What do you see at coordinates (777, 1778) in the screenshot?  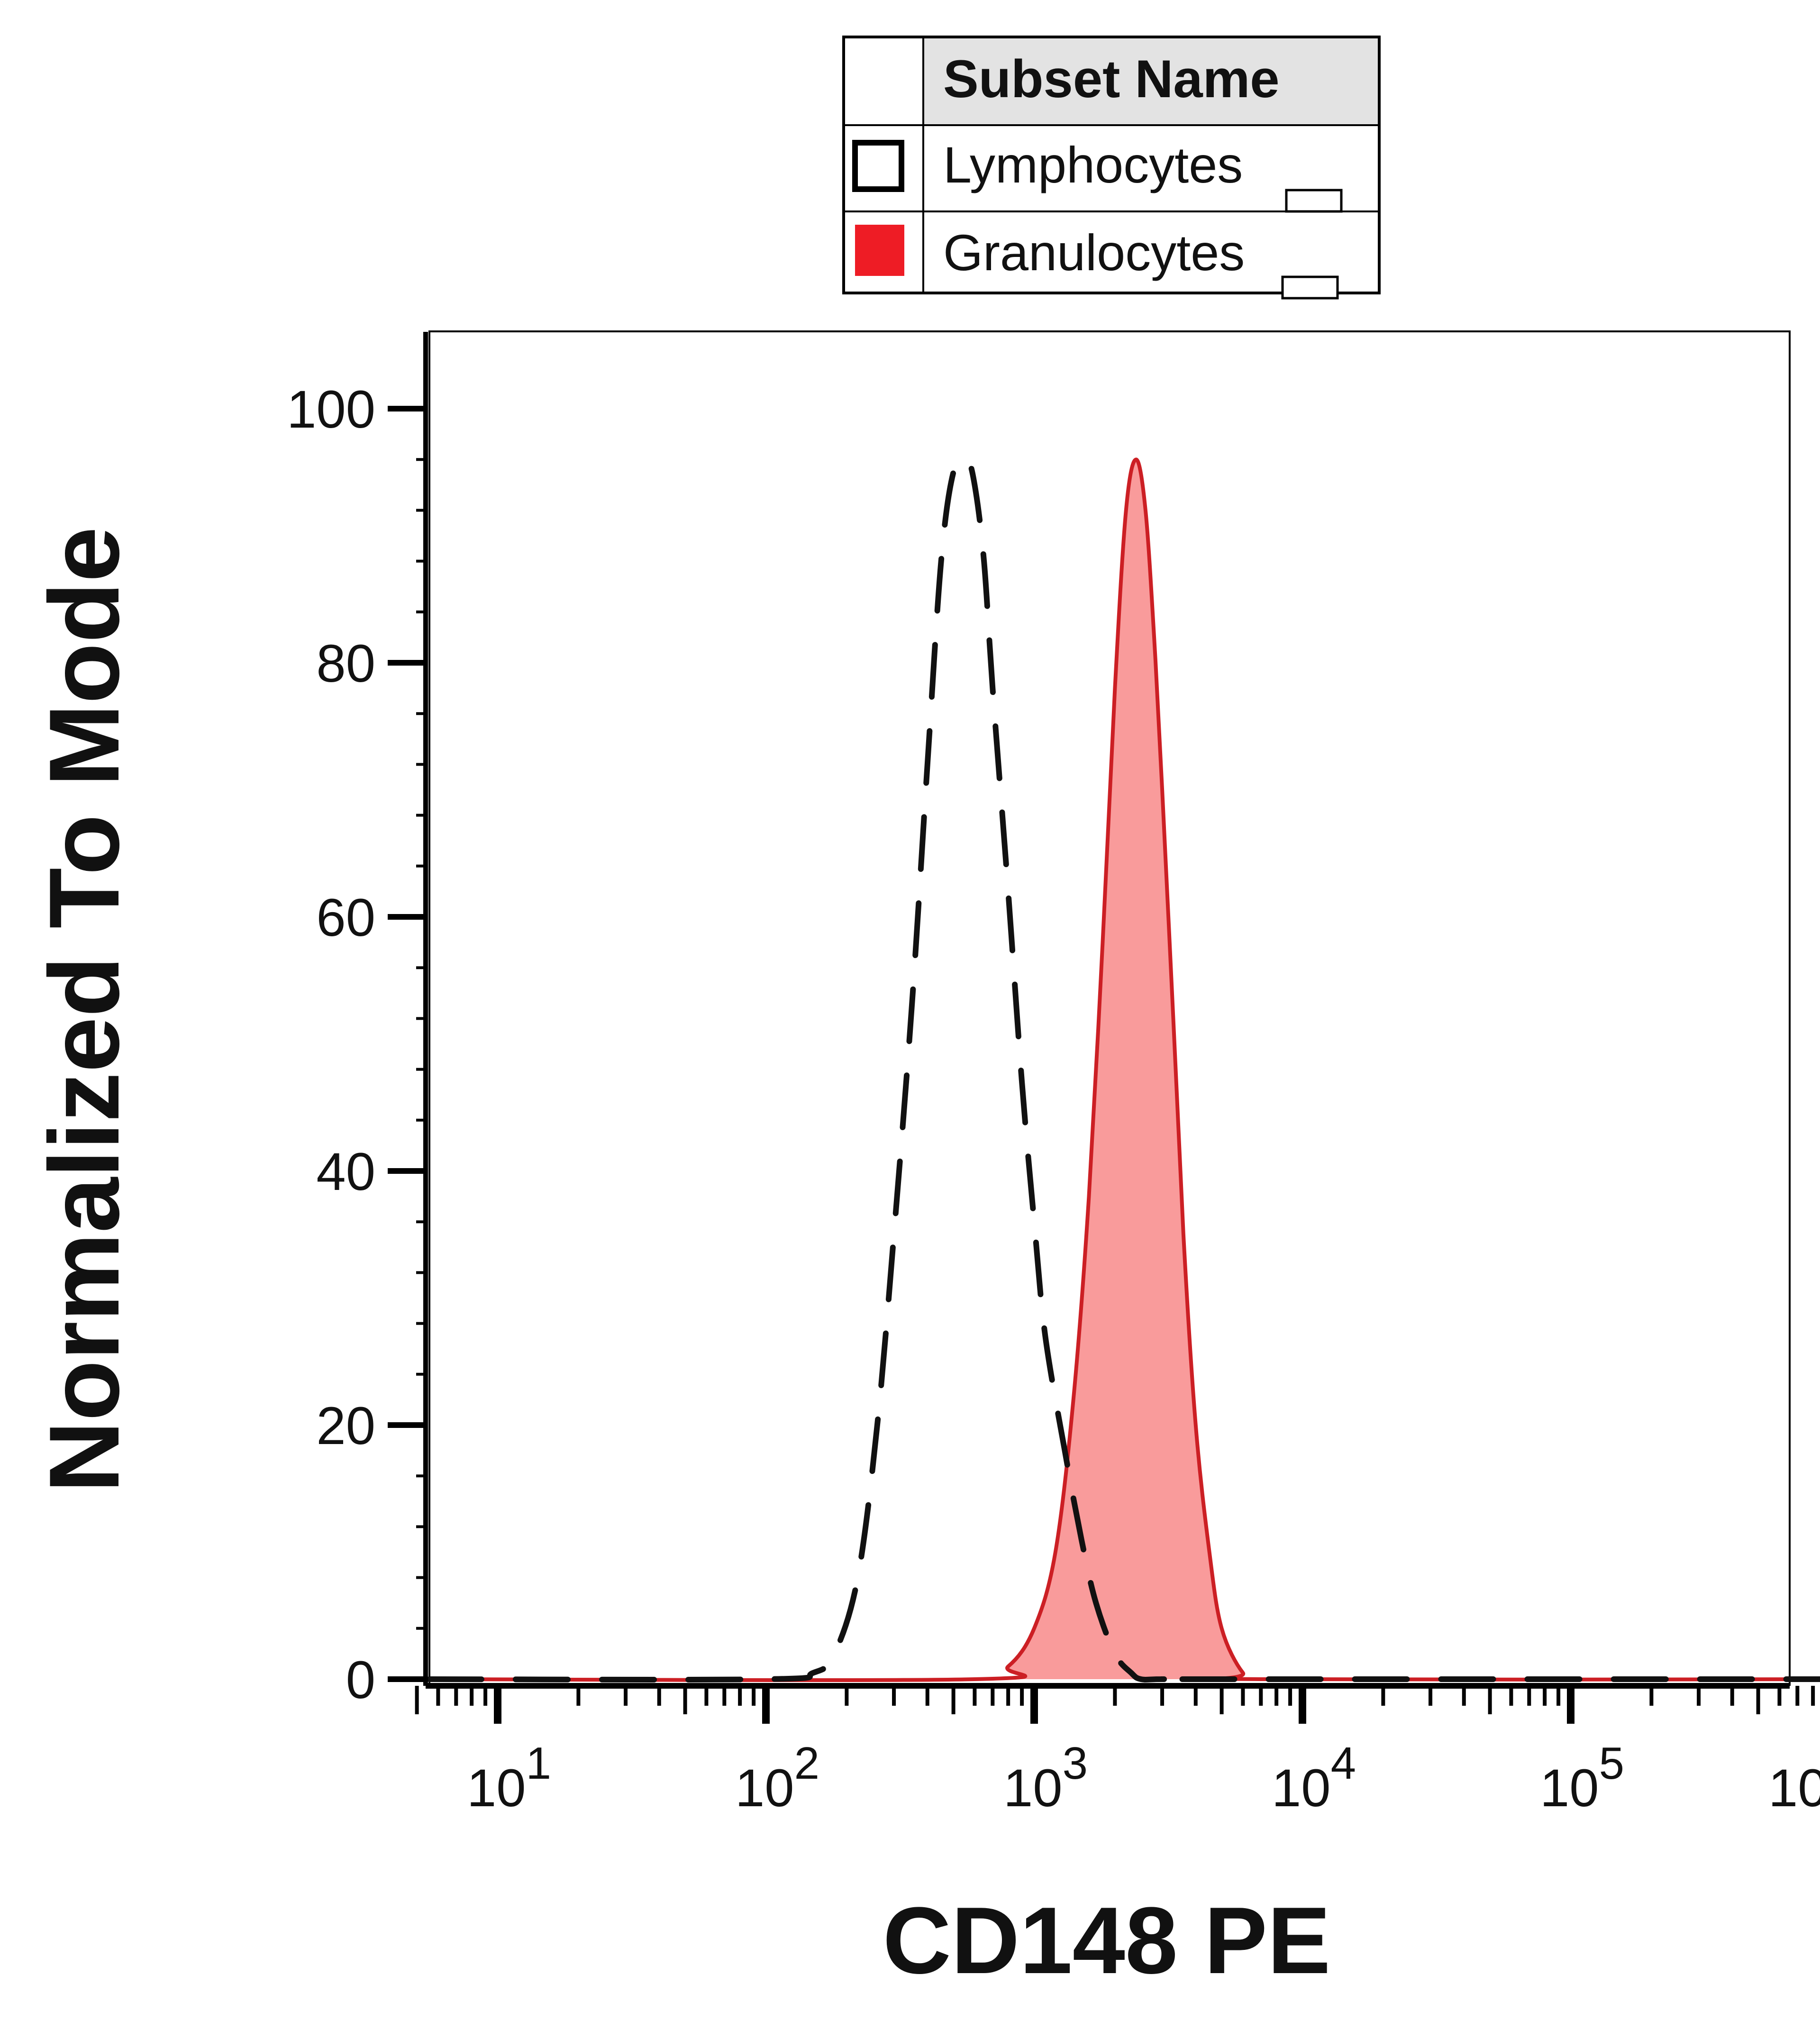 I see `x-tick-label: 10²` at bounding box center [777, 1778].